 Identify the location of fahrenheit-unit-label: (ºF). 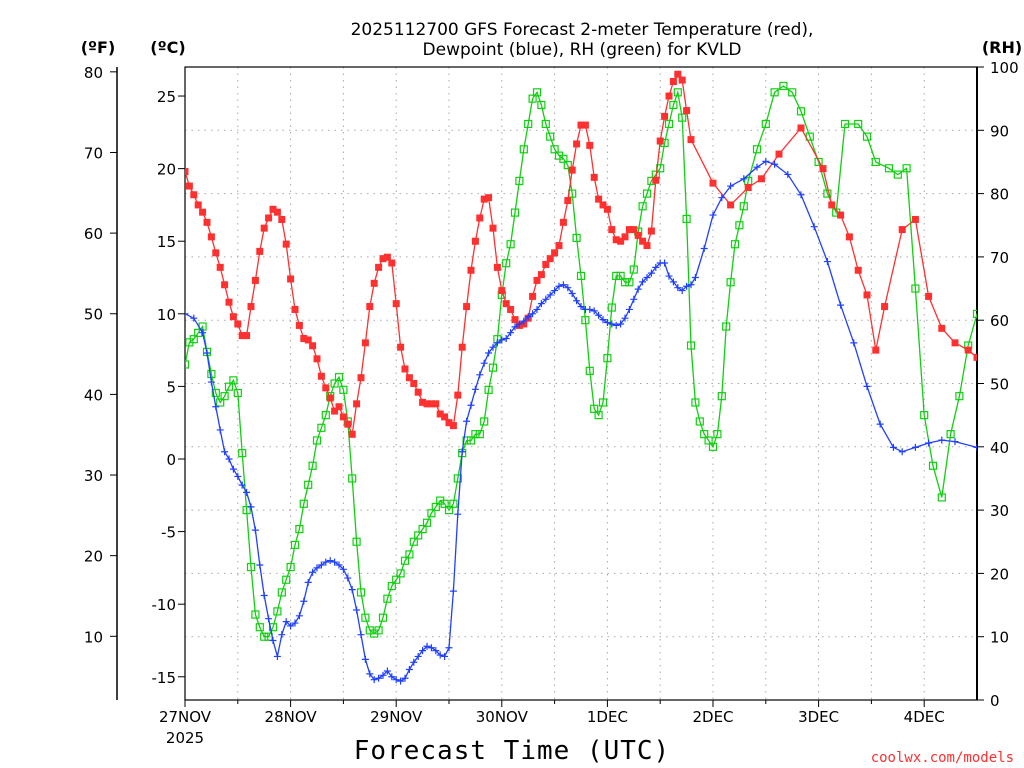
(98, 47).